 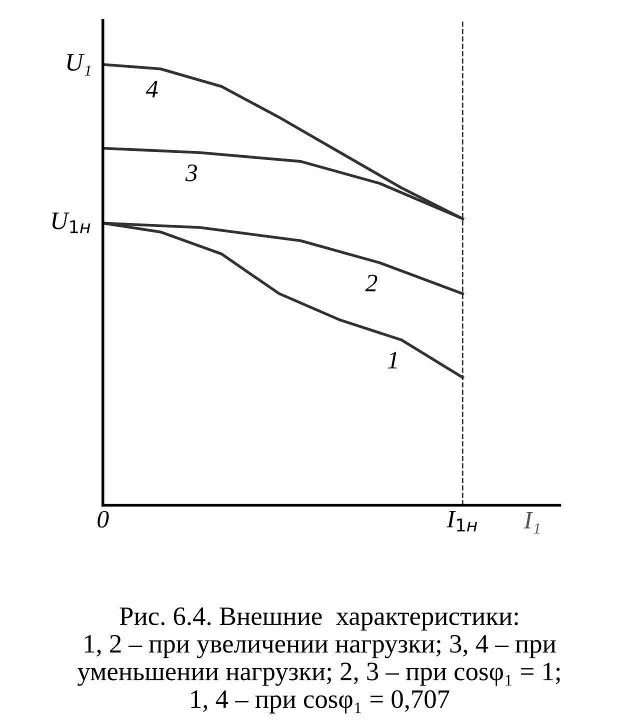 I want to click on x-axis-title: I₁, so click(x=532, y=523).